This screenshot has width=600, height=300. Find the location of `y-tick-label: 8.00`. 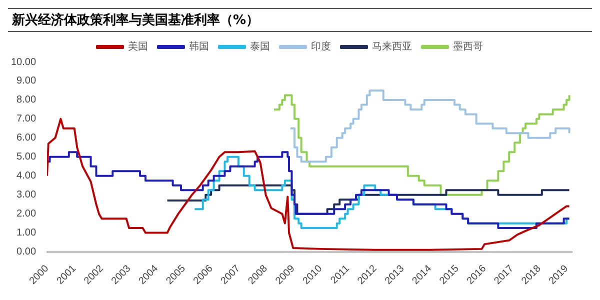

y-tick-label: 8.00 is located at coordinates (26, 100).